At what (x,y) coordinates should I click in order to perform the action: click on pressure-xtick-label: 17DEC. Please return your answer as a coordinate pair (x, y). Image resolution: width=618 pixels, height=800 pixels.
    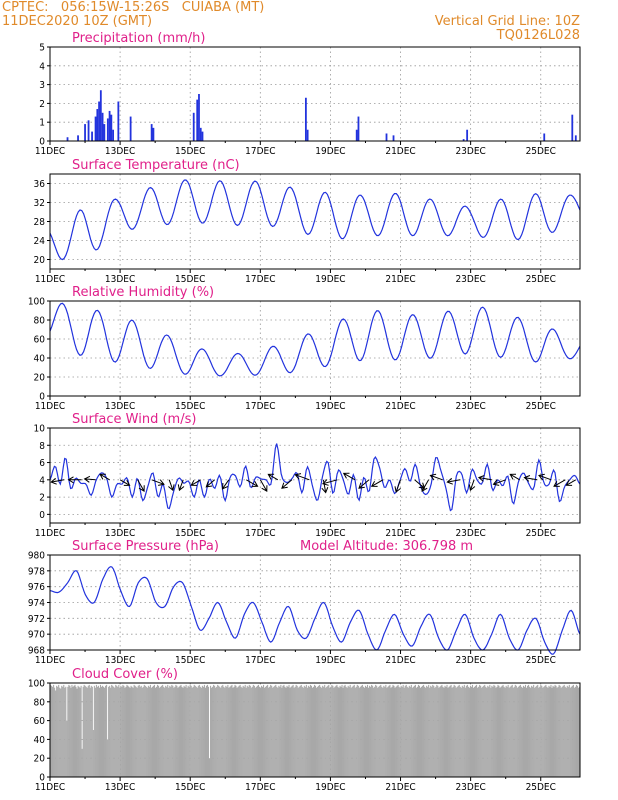
    Looking at the image, I should click on (260, 660).